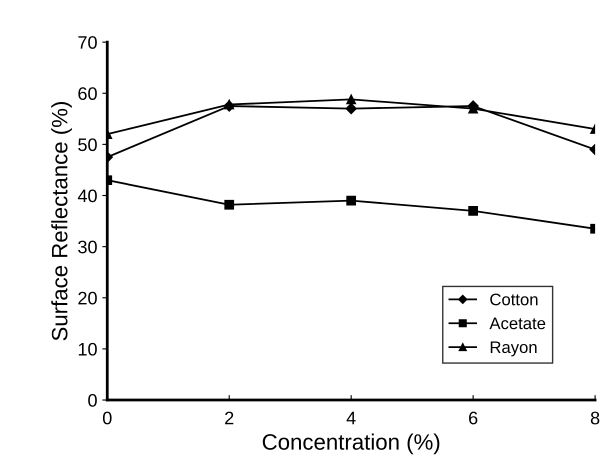 The width and height of the screenshot is (606, 463). What do you see at coordinates (351, 418) in the screenshot?
I see `x-tick-label: 4` at bounding box center [351, 418].